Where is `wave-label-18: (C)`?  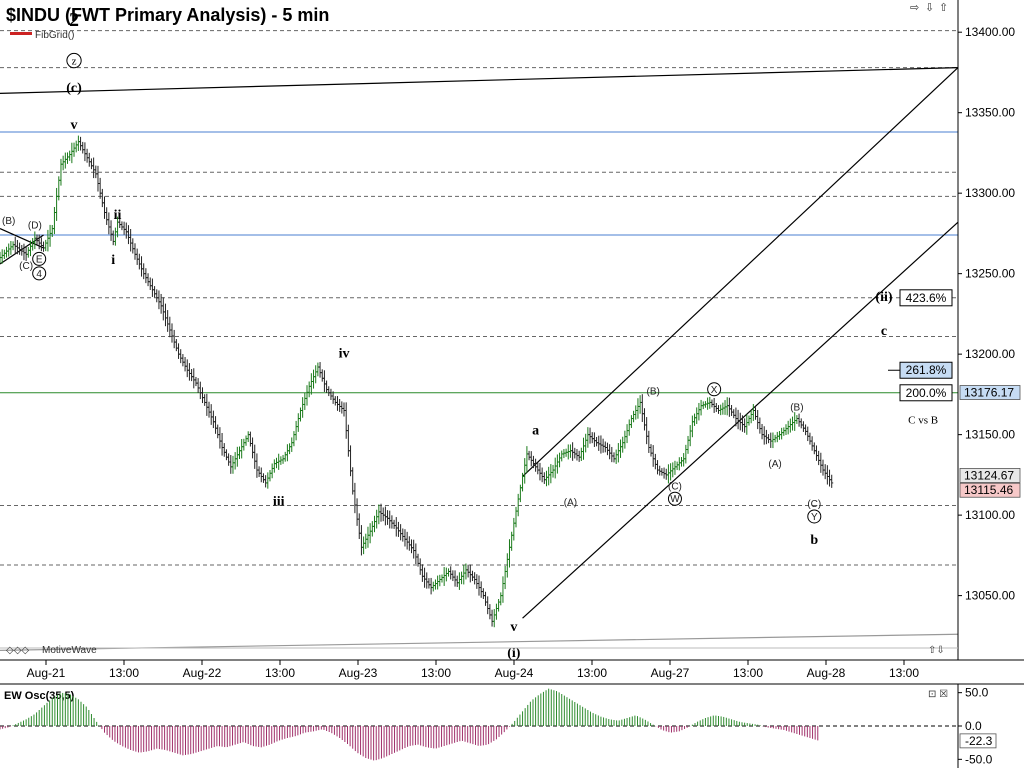 wave-label-18: (C) is located at coordinates (675, 486).